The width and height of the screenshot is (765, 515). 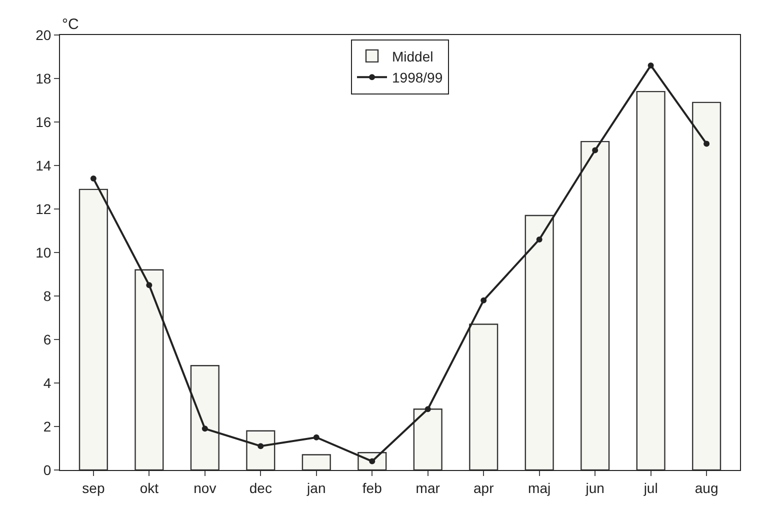 I want to click on x-tick-label: dec, so click(x=260, y=488).